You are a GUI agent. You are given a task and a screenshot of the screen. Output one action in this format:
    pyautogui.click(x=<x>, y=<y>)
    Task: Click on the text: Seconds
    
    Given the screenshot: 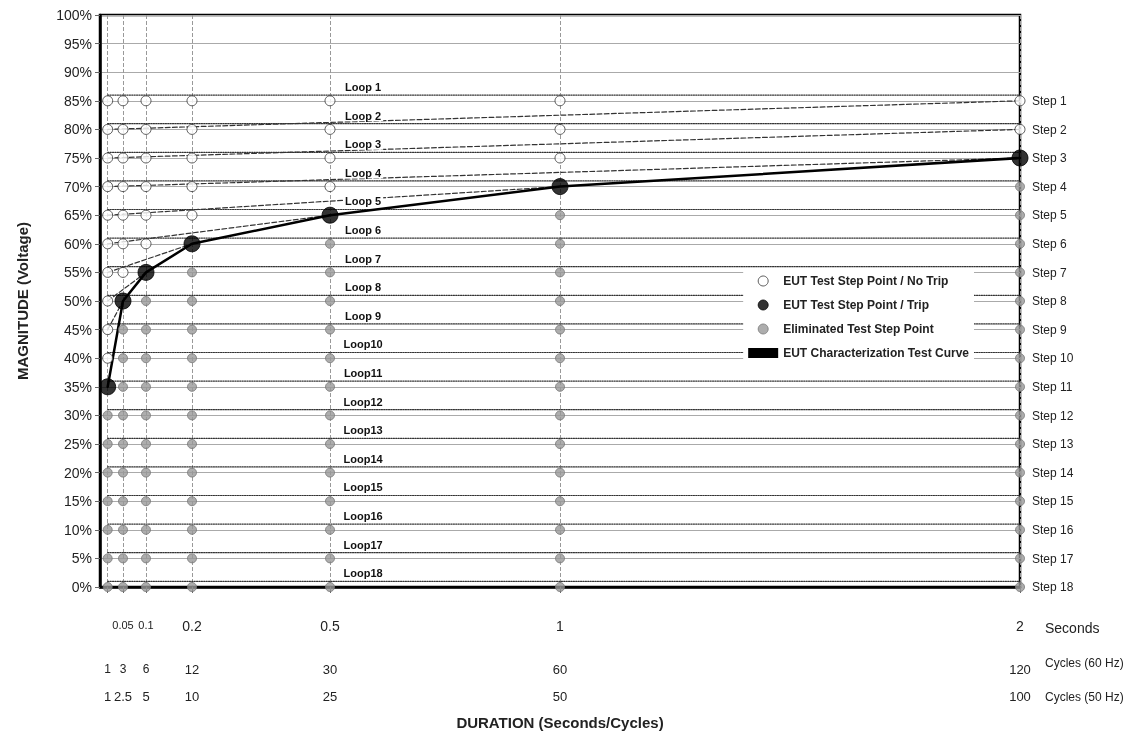 What is the action you would take?
    pyautogui.click(x=1072, y=628)
    